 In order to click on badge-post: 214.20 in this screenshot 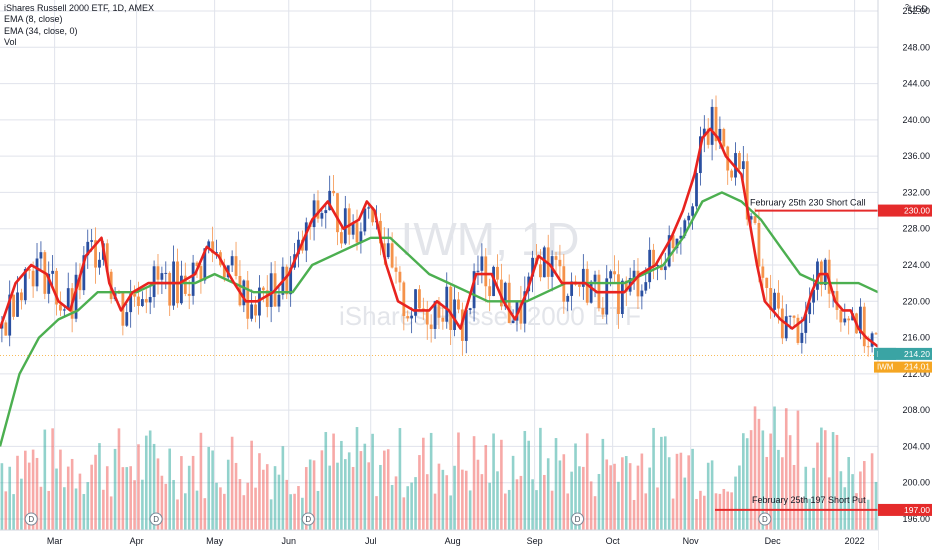, I will do `click(917, 354)`.